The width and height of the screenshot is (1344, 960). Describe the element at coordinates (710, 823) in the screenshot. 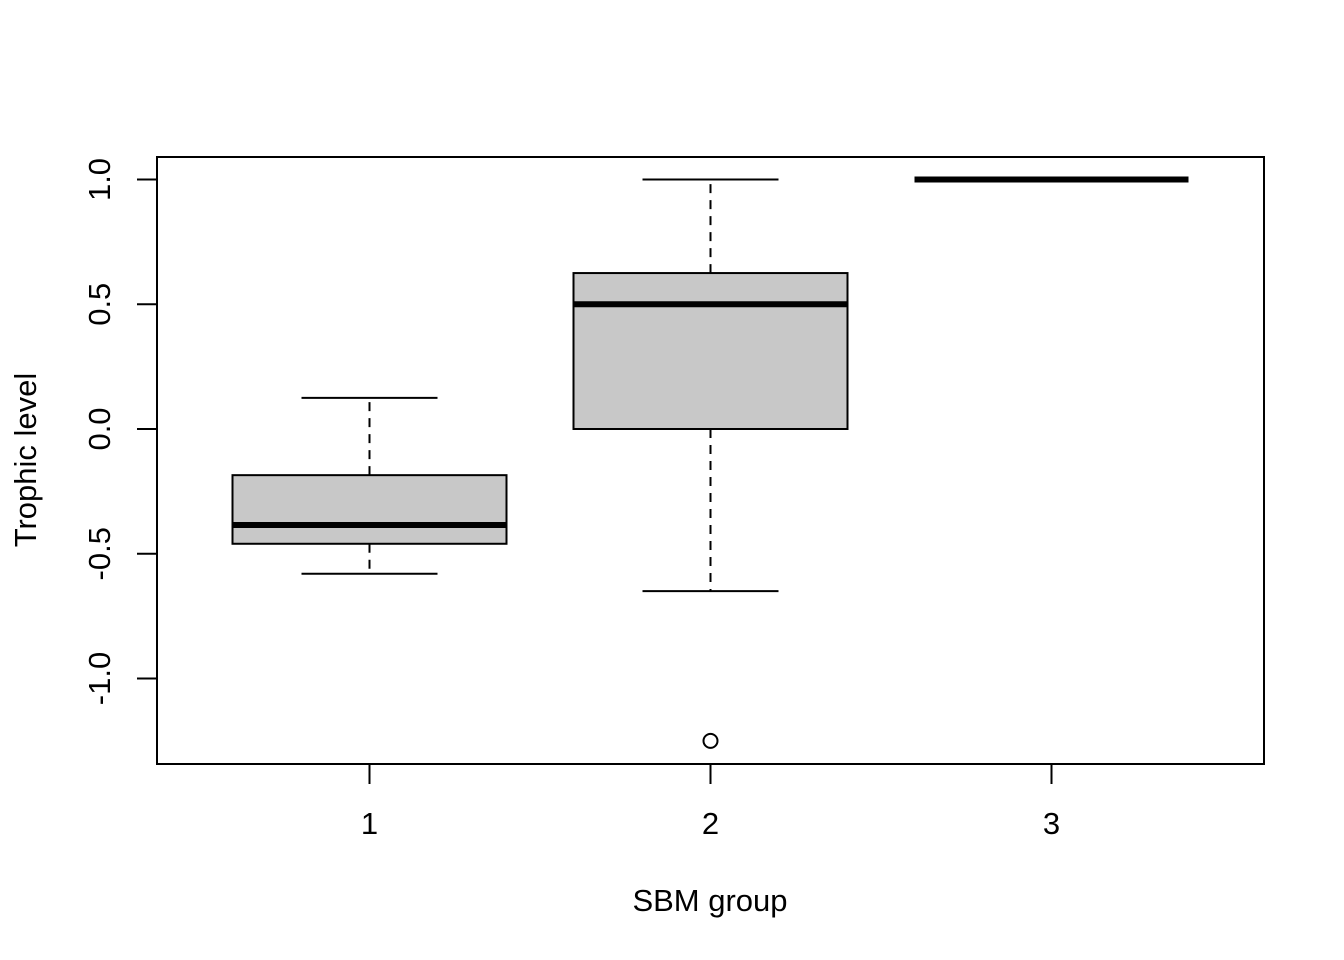

I see `x-tick-label: 2` at that location.